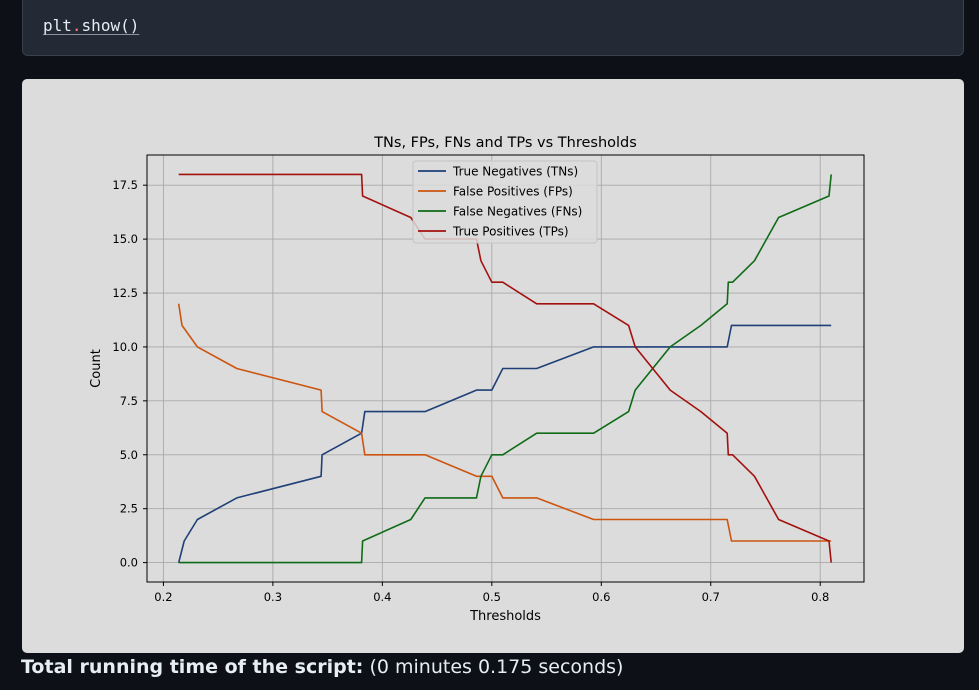 The image size is (979, 690). Describe the element at coordinates (496, 667) in the screenshot. I see `running-time-value: (0 minutes 0.175 seconds)` at that location.